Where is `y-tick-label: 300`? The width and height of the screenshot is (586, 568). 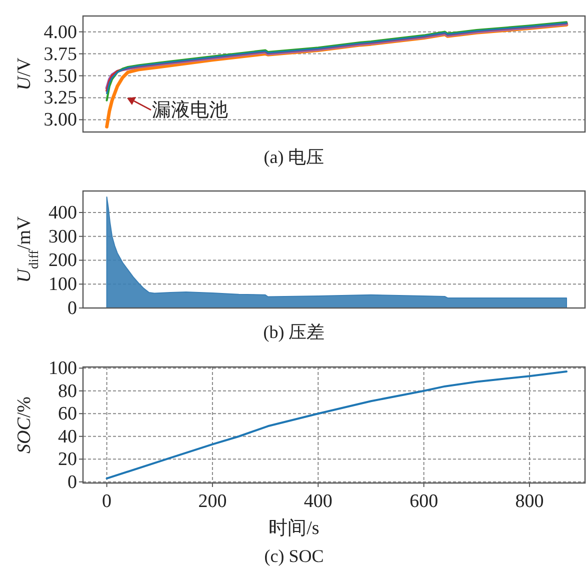 y-tick-label: 300 is located at coordinates (62, 237).